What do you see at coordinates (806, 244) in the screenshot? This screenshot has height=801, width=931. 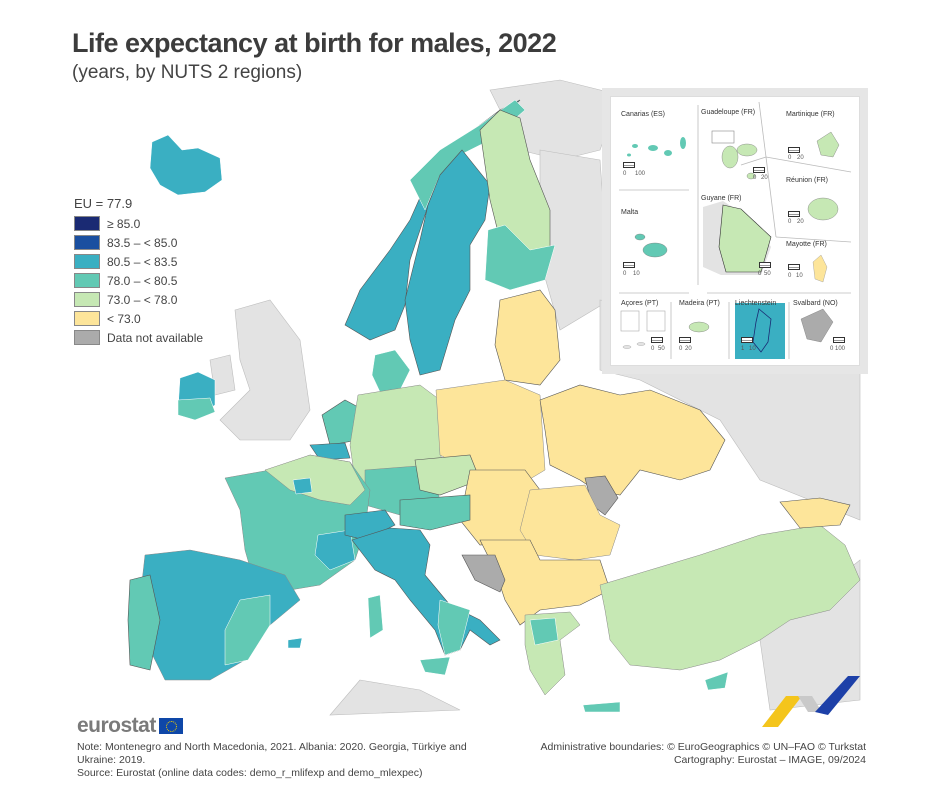 I see `inset-label-mayotte: Mayotte (FR)` at bounding box center [806, 244].